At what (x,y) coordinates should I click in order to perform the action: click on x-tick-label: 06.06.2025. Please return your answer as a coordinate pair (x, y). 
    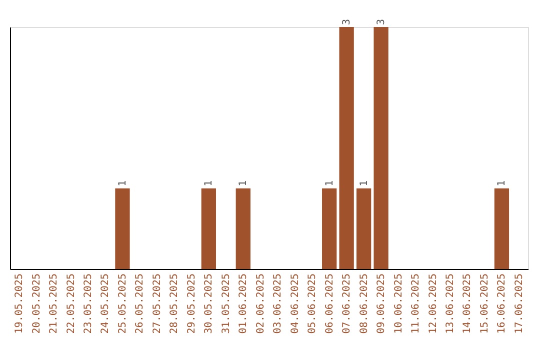
    Looking at the image, I should click on (330, 304).